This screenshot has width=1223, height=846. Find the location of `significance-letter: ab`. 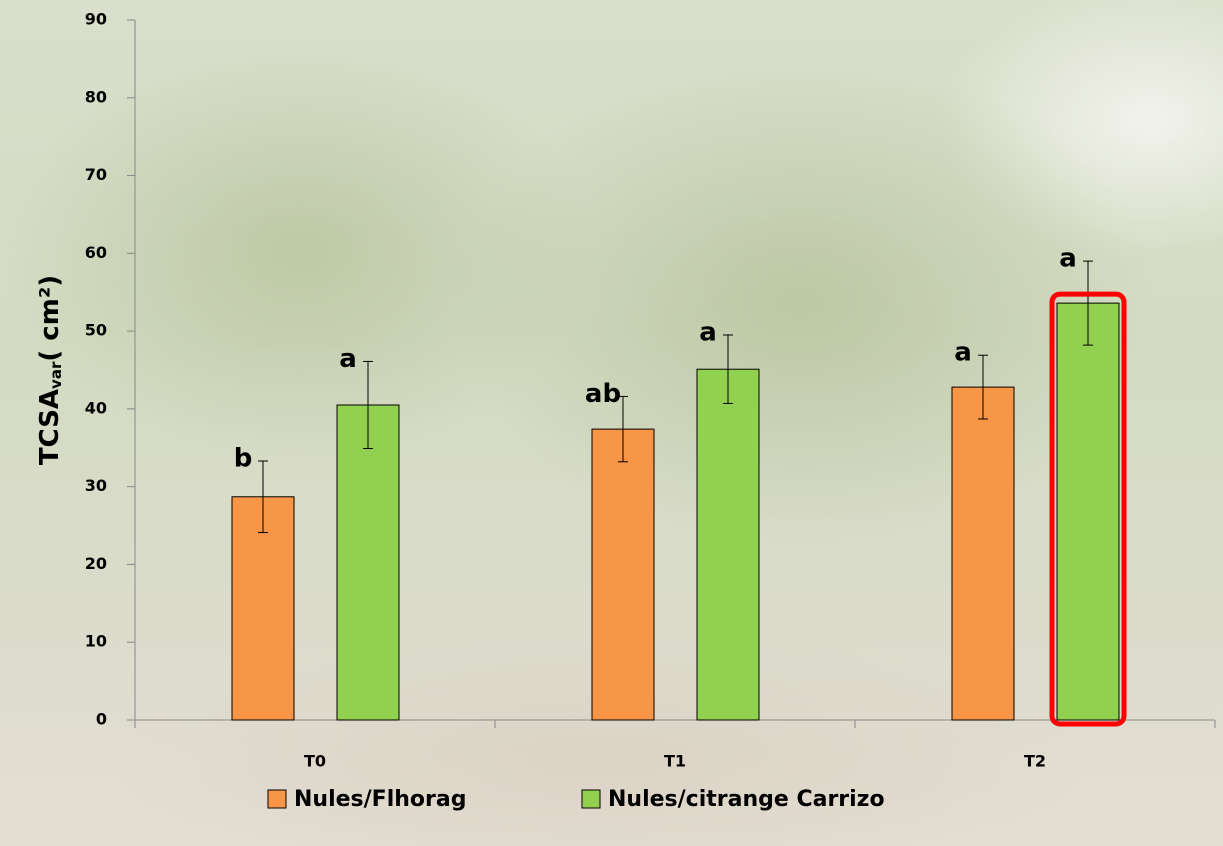

significance-letter: ab is located at coordinates (603, 394).